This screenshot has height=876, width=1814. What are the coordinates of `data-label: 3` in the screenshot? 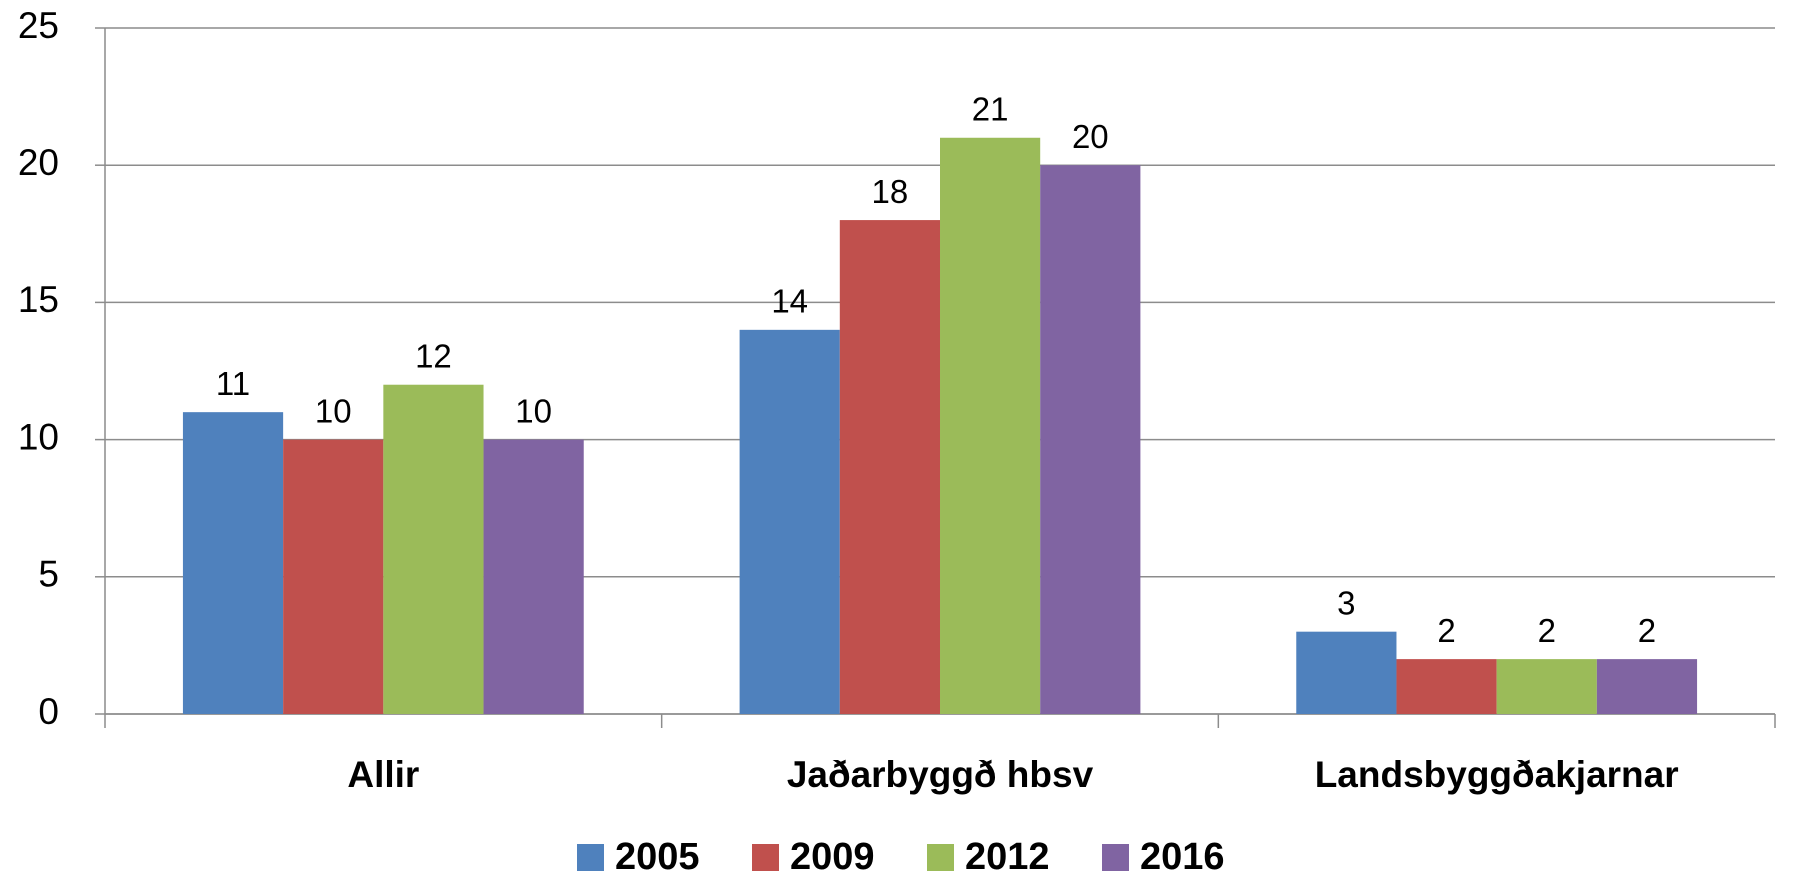 It's located at (1346, 602).